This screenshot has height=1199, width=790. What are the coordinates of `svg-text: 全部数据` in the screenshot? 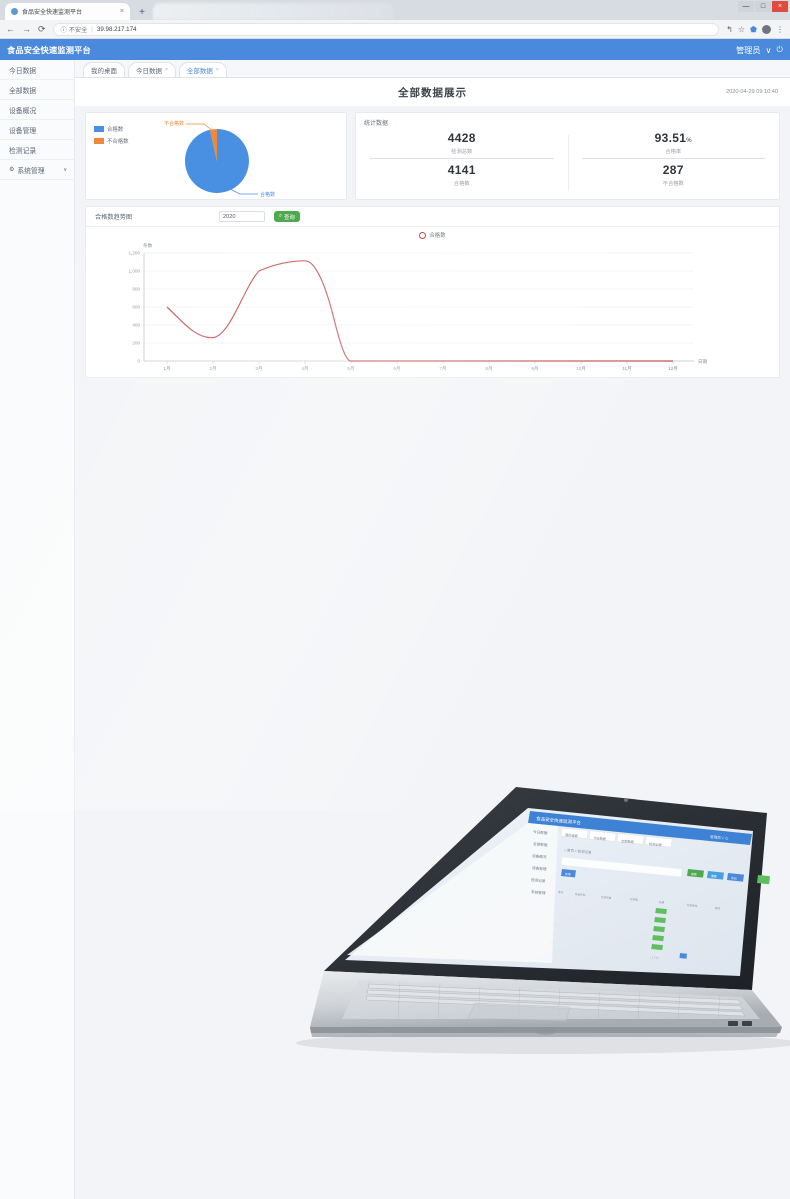 It's located at (628, 841).